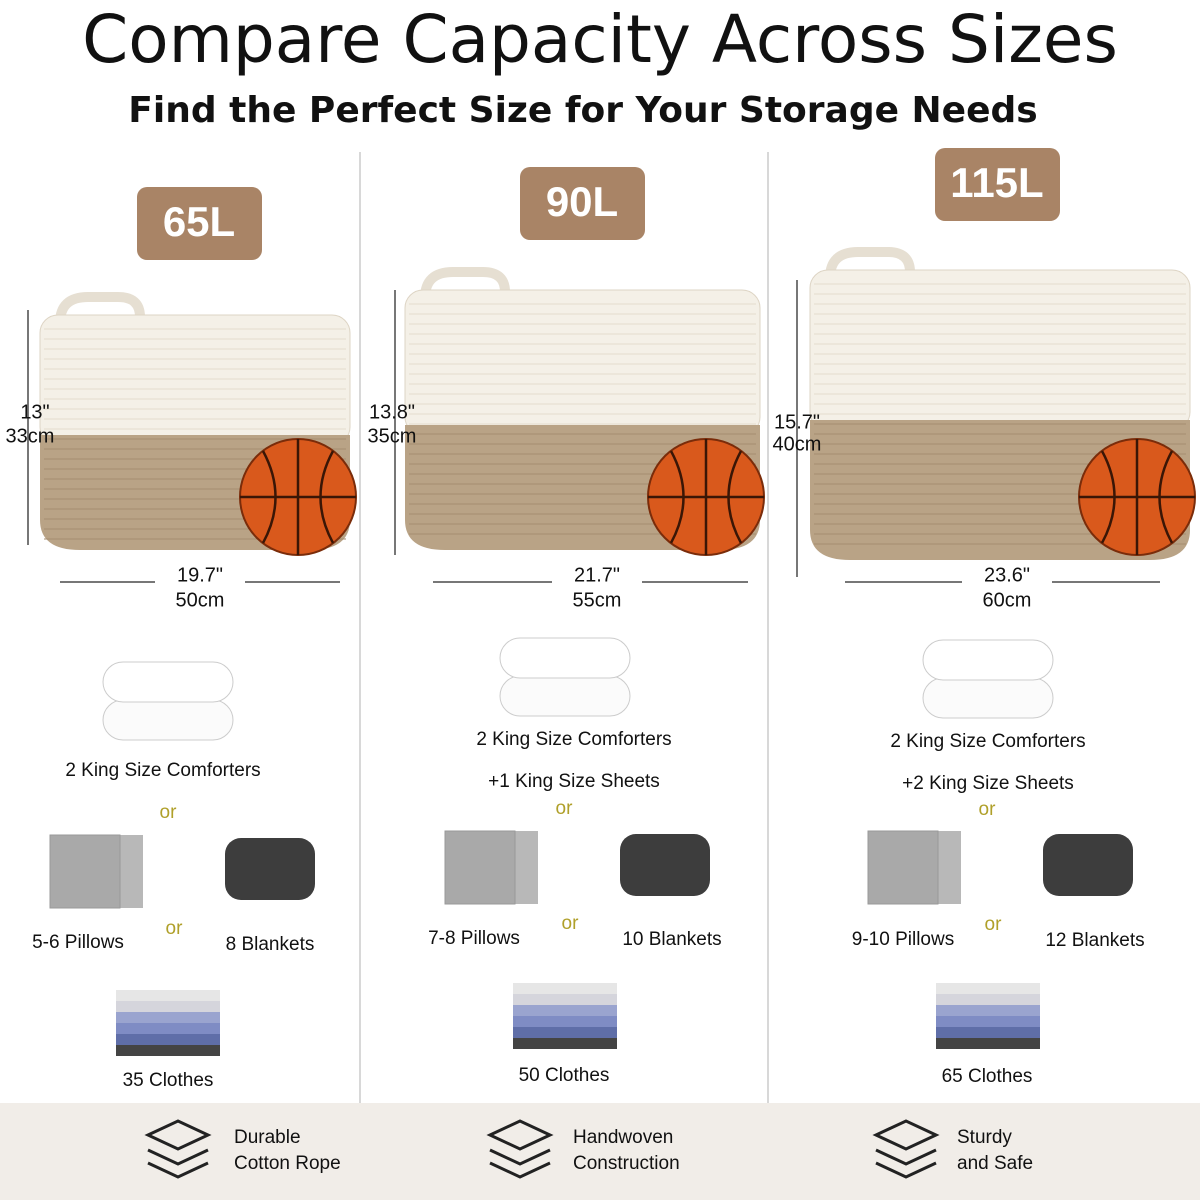 Image resolution: width=1200 pixels, height=1200 pixels. Describe the element at coordinates (987, 1076) in the screenshot. I see `clothes-label: 65 Clothes` at that location.